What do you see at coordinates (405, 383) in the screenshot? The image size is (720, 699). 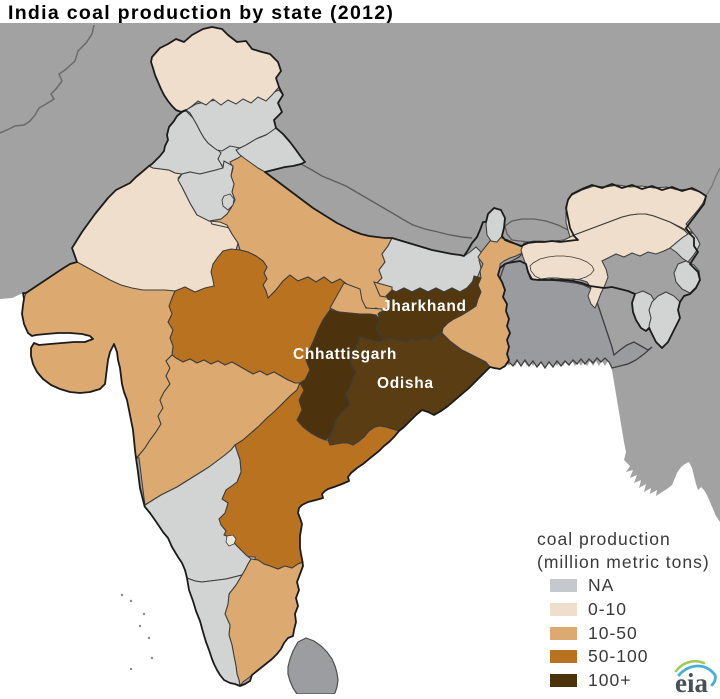 I see `svg-text: Odisha` at bounding box center [405, 383].